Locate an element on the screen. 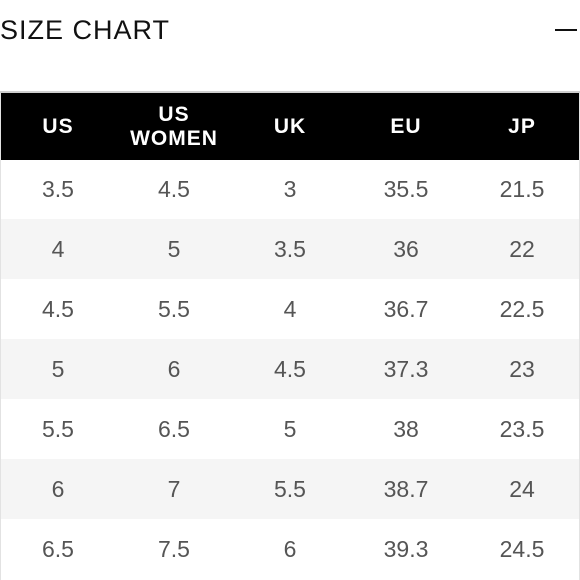 The height and width of the screenshot is (580, 580). minus-icon is located at coordinates (566, 30).